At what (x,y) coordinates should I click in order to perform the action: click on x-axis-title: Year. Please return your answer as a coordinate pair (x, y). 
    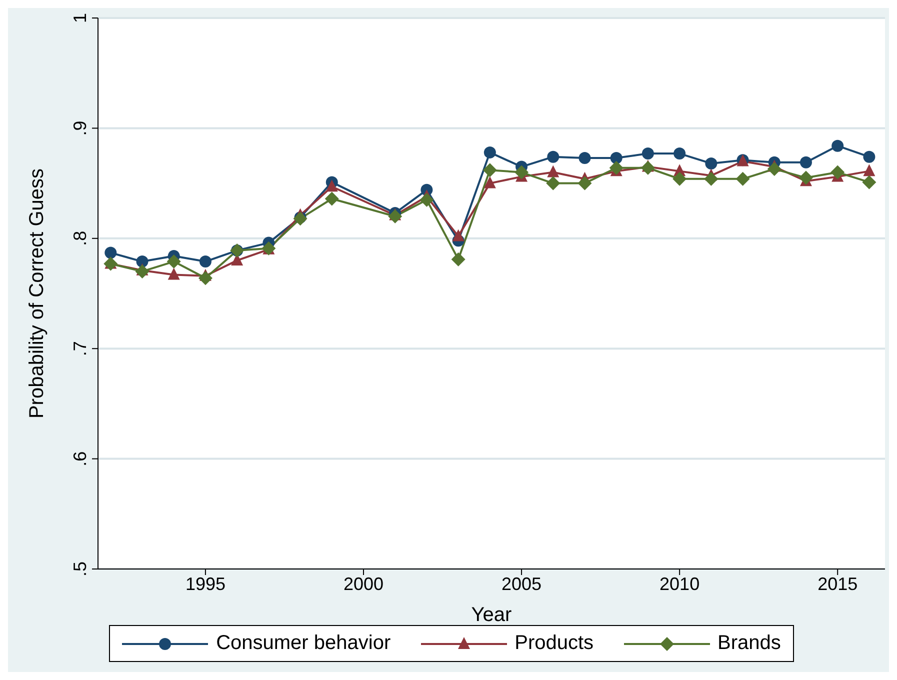
    Looking at the image, I should click on (491, 615).